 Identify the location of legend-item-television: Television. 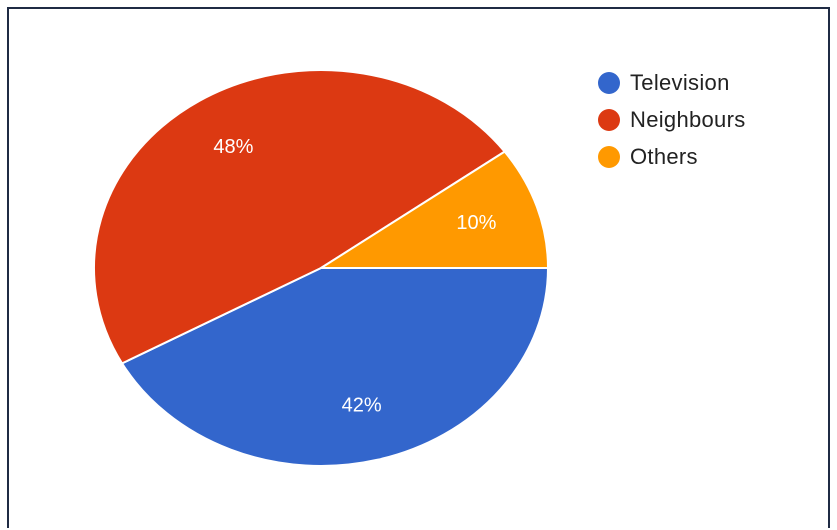
(672, 82).